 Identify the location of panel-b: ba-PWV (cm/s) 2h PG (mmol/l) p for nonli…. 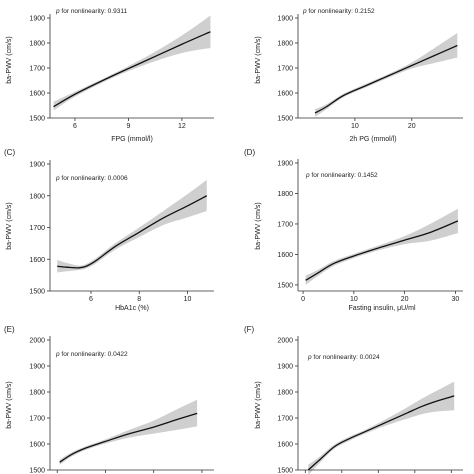
(359, 75).